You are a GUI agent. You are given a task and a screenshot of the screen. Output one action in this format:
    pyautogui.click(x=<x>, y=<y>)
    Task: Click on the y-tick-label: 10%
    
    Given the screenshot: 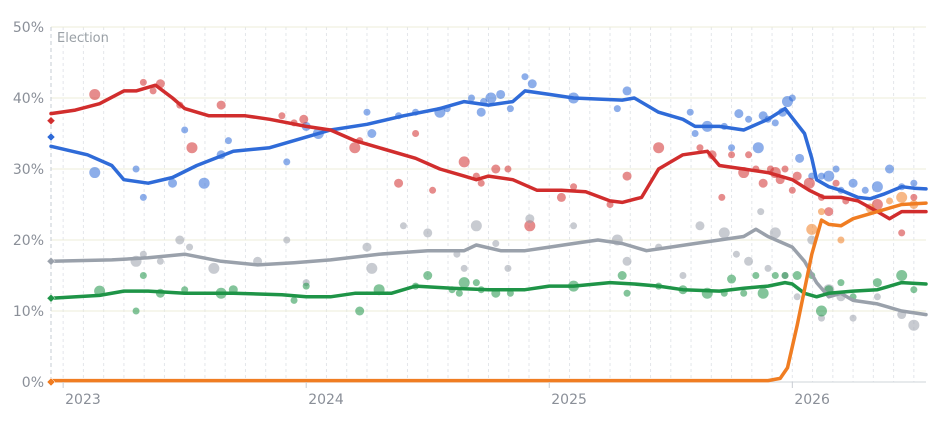 What is the action you would take?
    pyautogui.click(x=28, y=312)
    